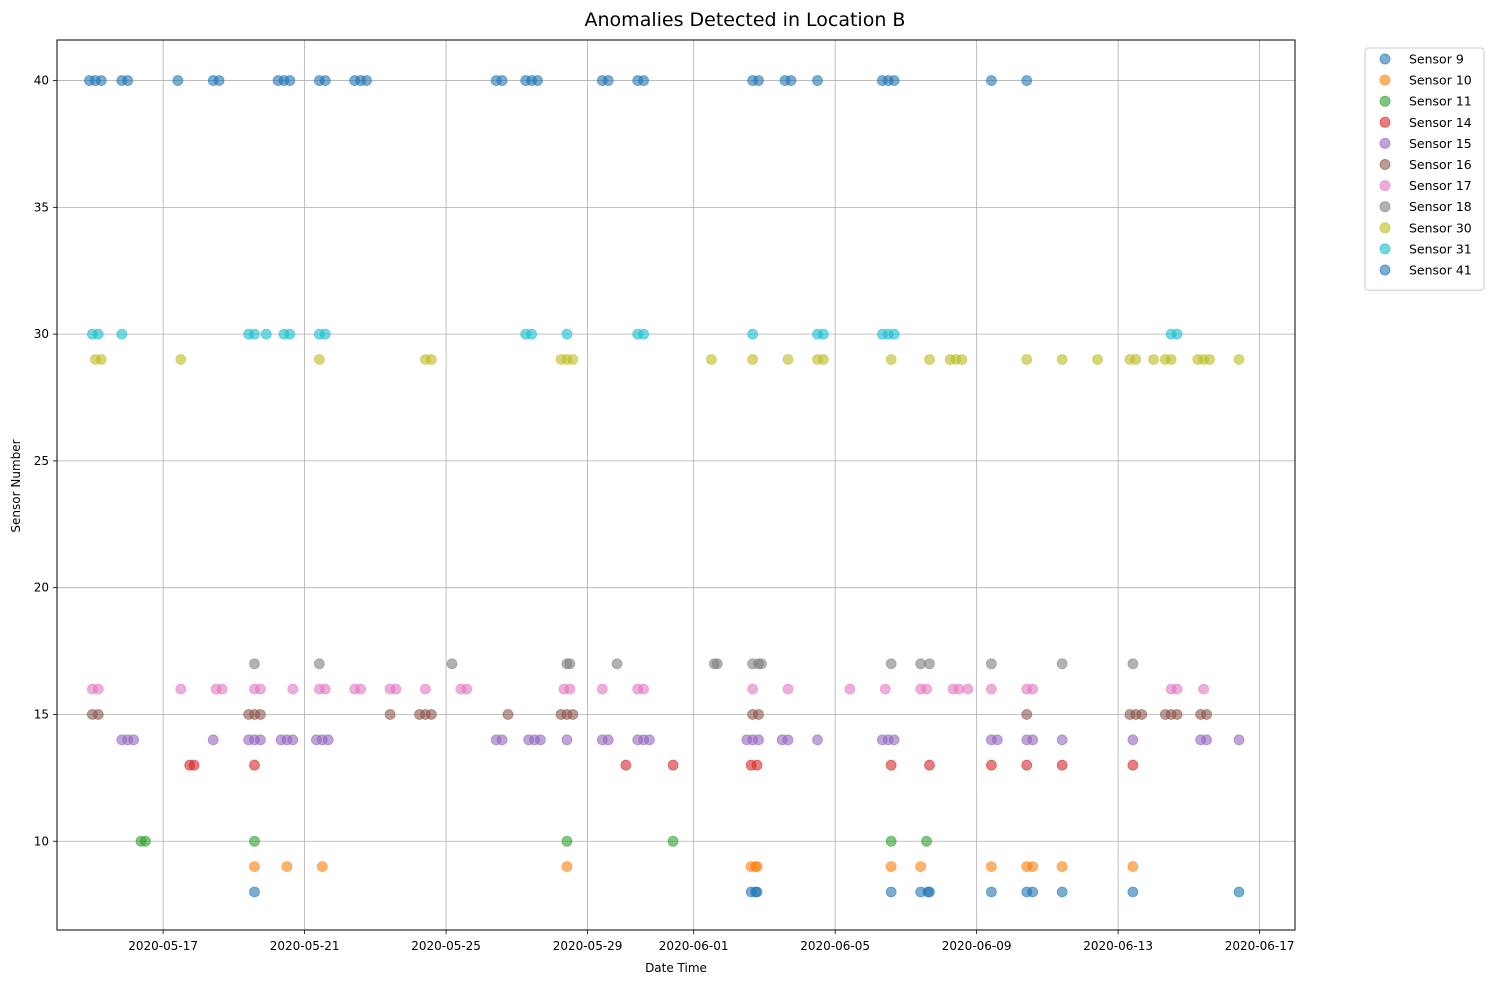 The width and height of the screenshot is (1493, 985). What do you see at coordinates (41, 841) in the screenshot?
I see `y-tick-label: 10` at bounding box center [41, 841].